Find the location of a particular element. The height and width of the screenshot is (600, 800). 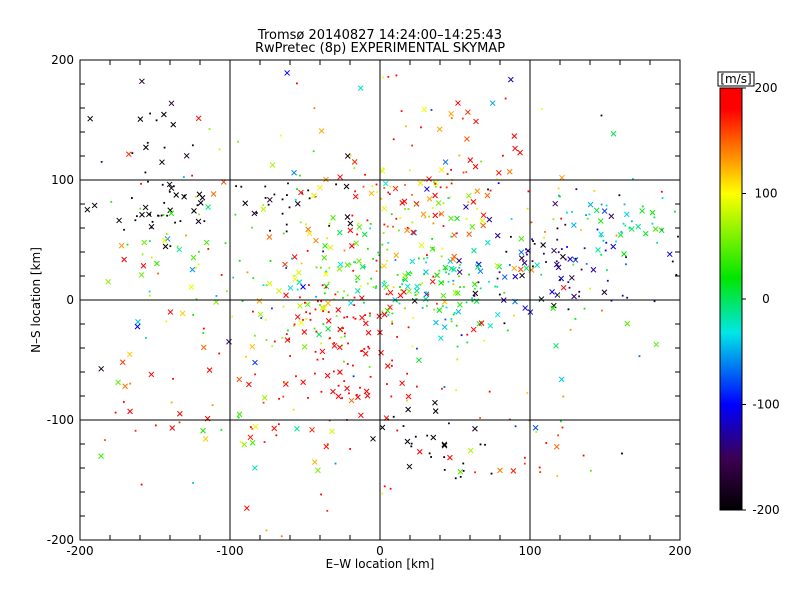

chart-subtitle: RwPretec (8p) EXPERIMENTAL SKYMAP is located at coordinates (380, 48).